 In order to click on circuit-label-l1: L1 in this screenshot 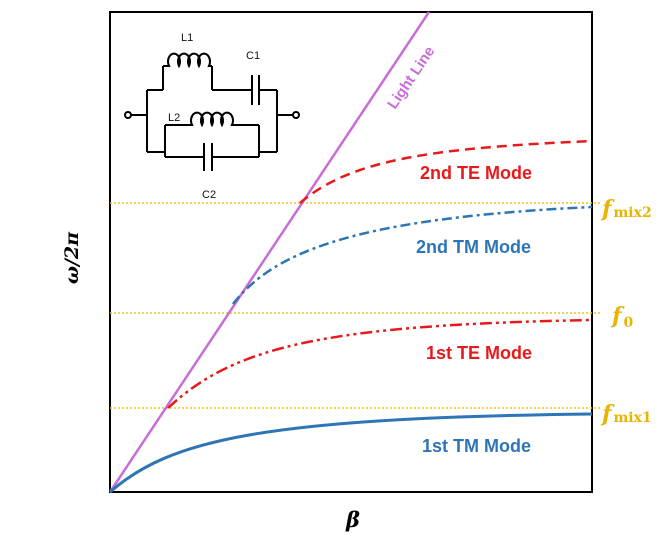, I will do `click(187, 38)`.